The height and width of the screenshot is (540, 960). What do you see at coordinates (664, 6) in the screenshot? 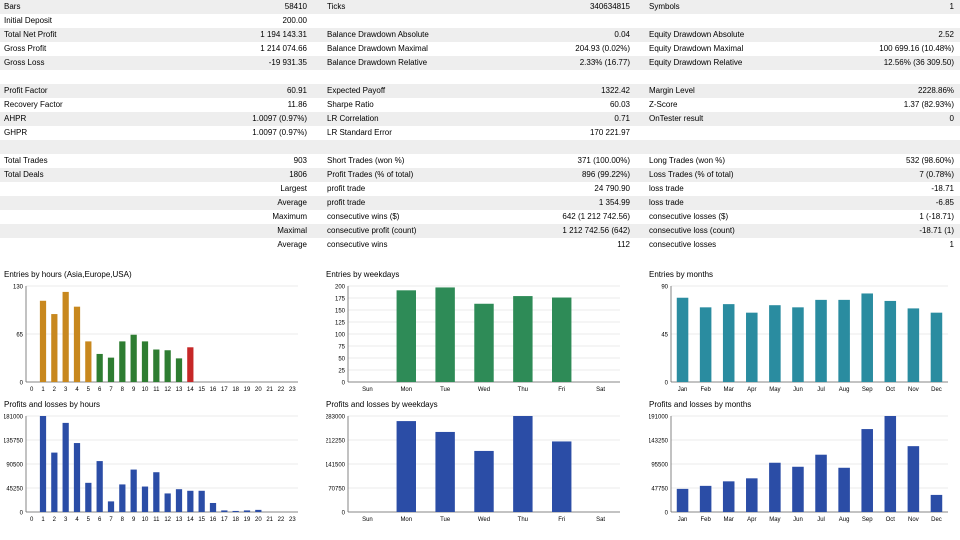
I see `stats-label: Symbols` at bounding box center [664, 6].